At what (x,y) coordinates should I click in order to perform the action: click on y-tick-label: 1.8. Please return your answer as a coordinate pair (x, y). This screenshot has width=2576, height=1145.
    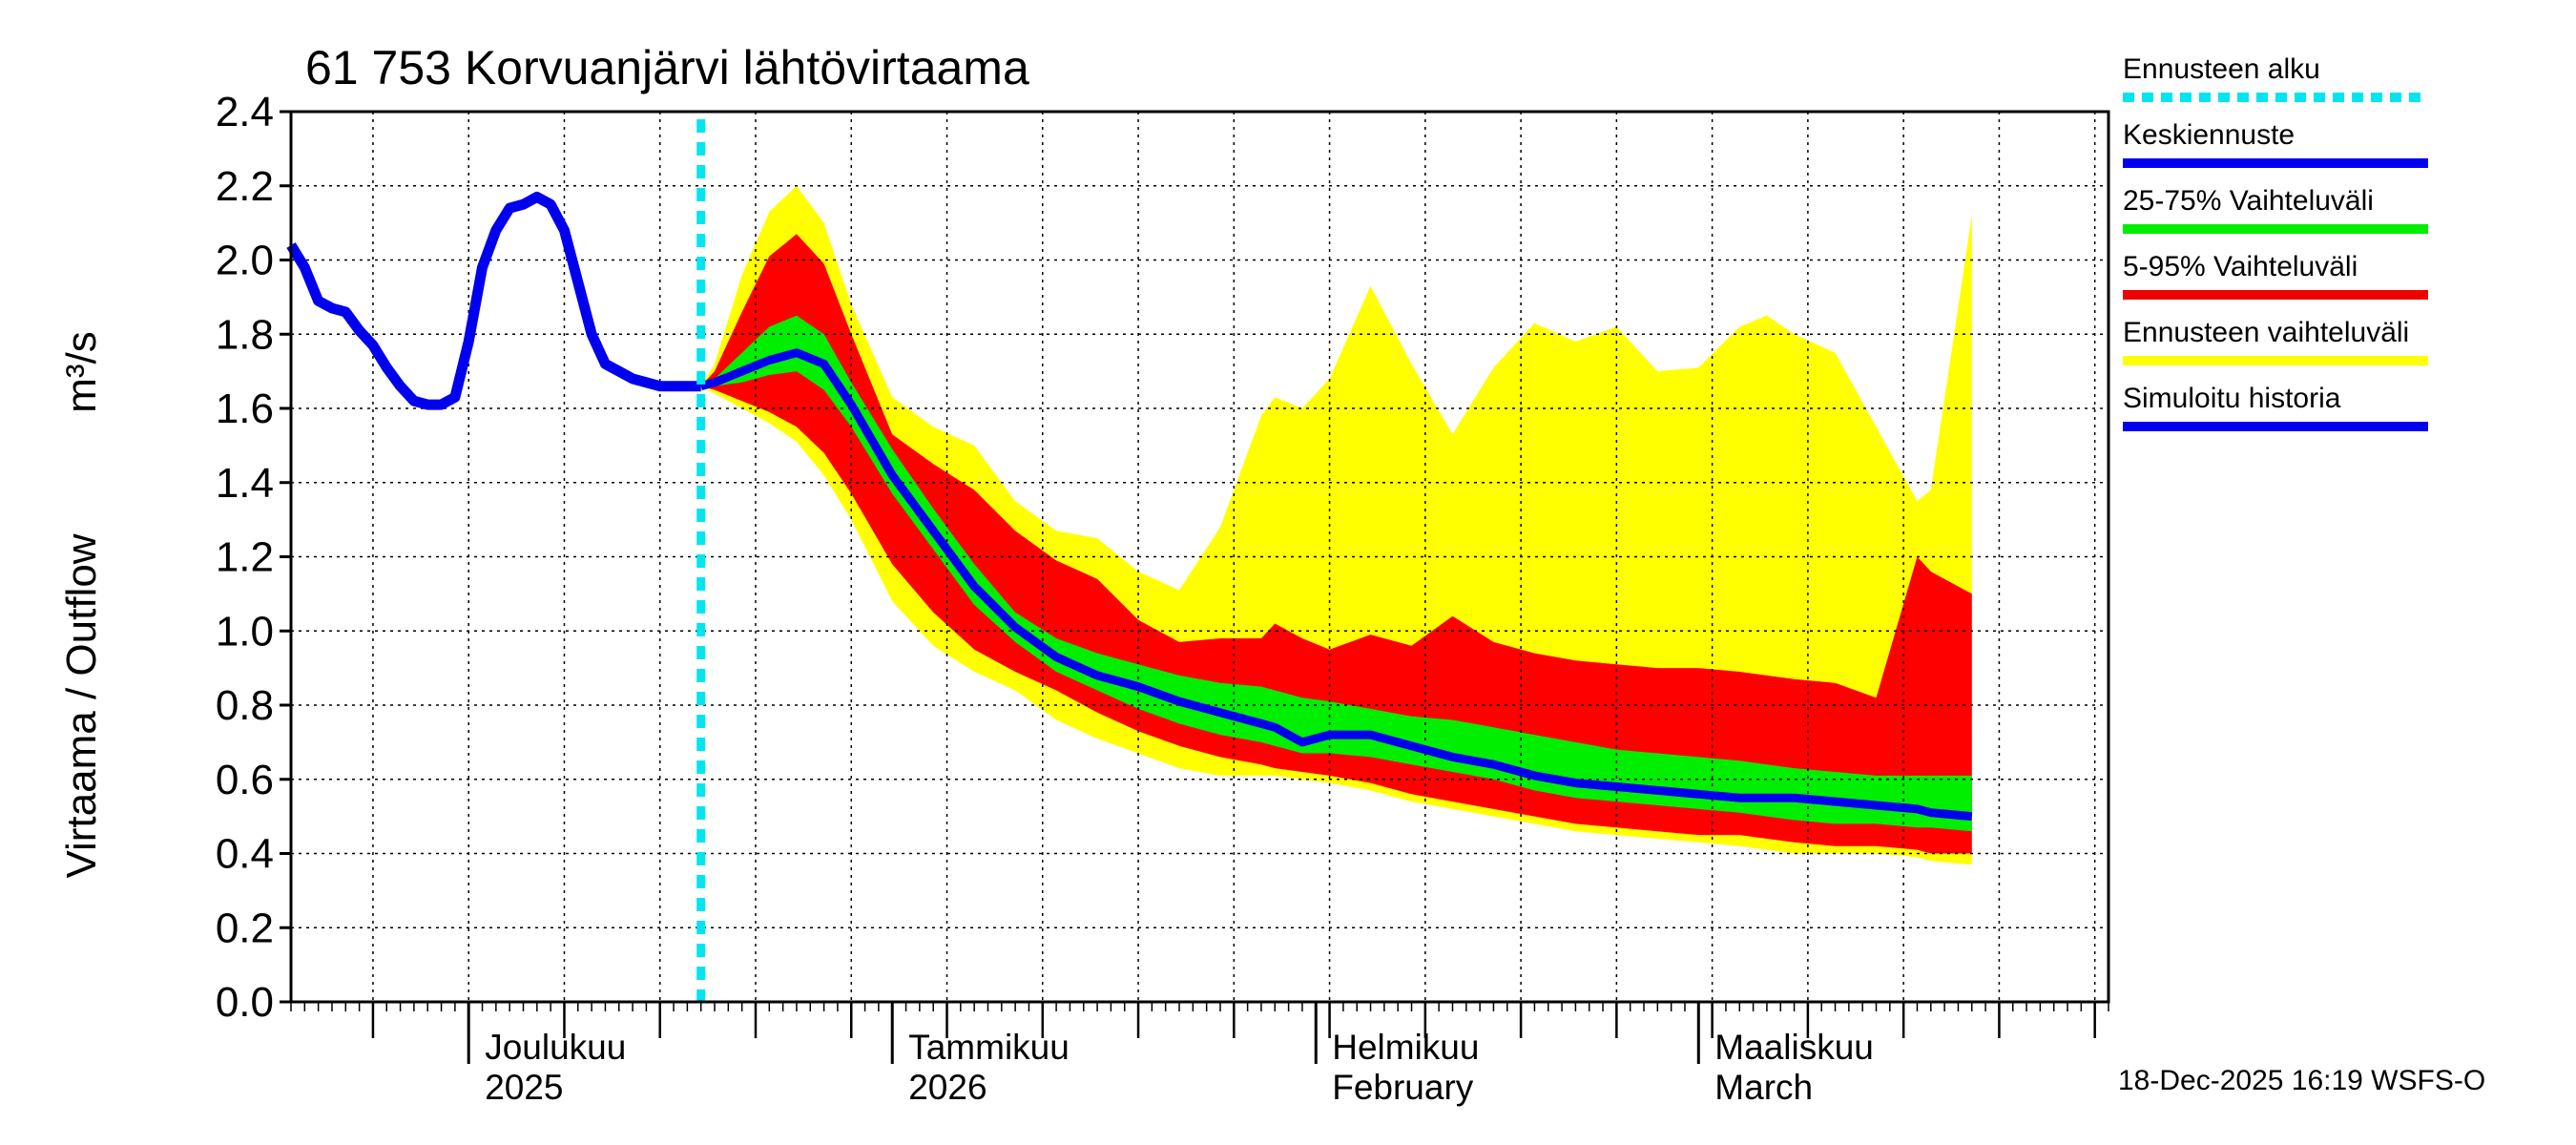
    Looking at the image, I should click on (245, 335).